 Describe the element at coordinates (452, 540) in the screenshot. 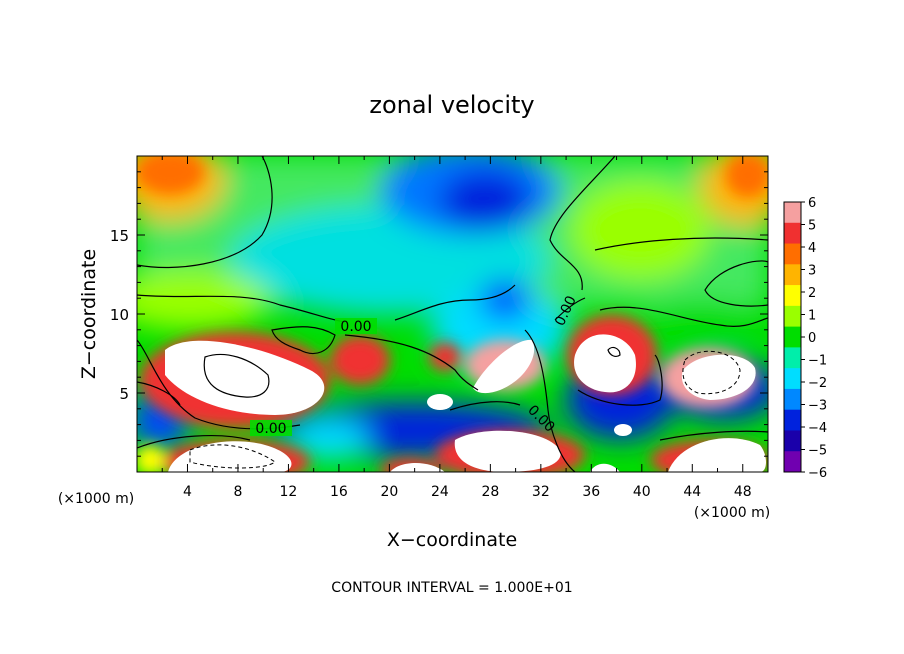

I see `x-axis-label: X−coordinate` at that location.